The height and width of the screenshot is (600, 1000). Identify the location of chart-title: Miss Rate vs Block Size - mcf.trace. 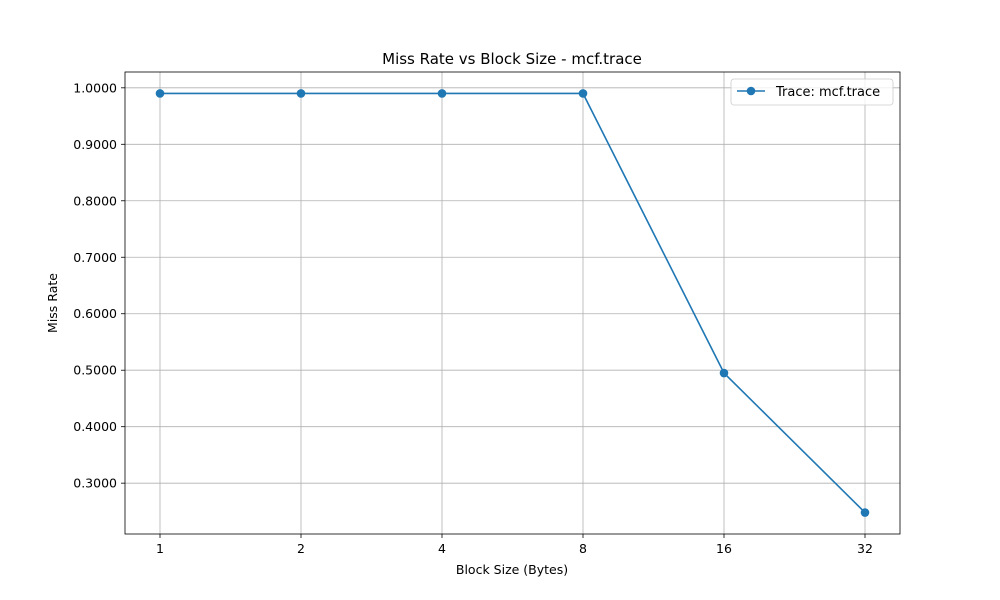
(512, 59).